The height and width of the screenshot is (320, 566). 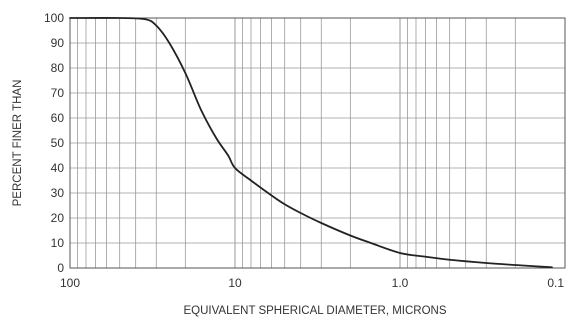 I want to click on x-tick-label: 0.1, so click(x=555, y=283).